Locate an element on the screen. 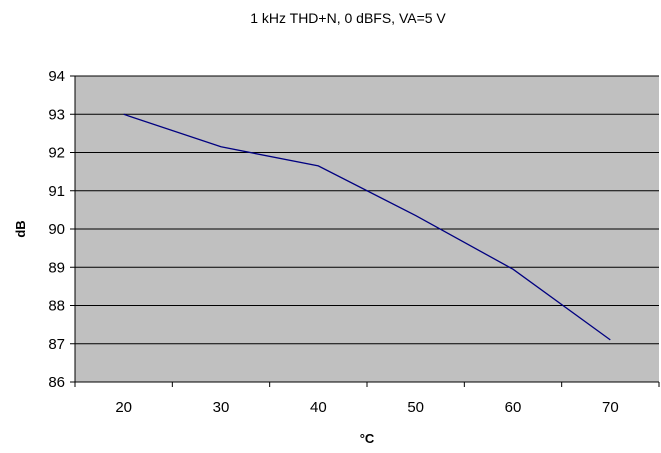 The image size is (661, 453). y-tick-labels: 86 87 88 89 90 91 92 93 94 is located at coordinates (56, 229).